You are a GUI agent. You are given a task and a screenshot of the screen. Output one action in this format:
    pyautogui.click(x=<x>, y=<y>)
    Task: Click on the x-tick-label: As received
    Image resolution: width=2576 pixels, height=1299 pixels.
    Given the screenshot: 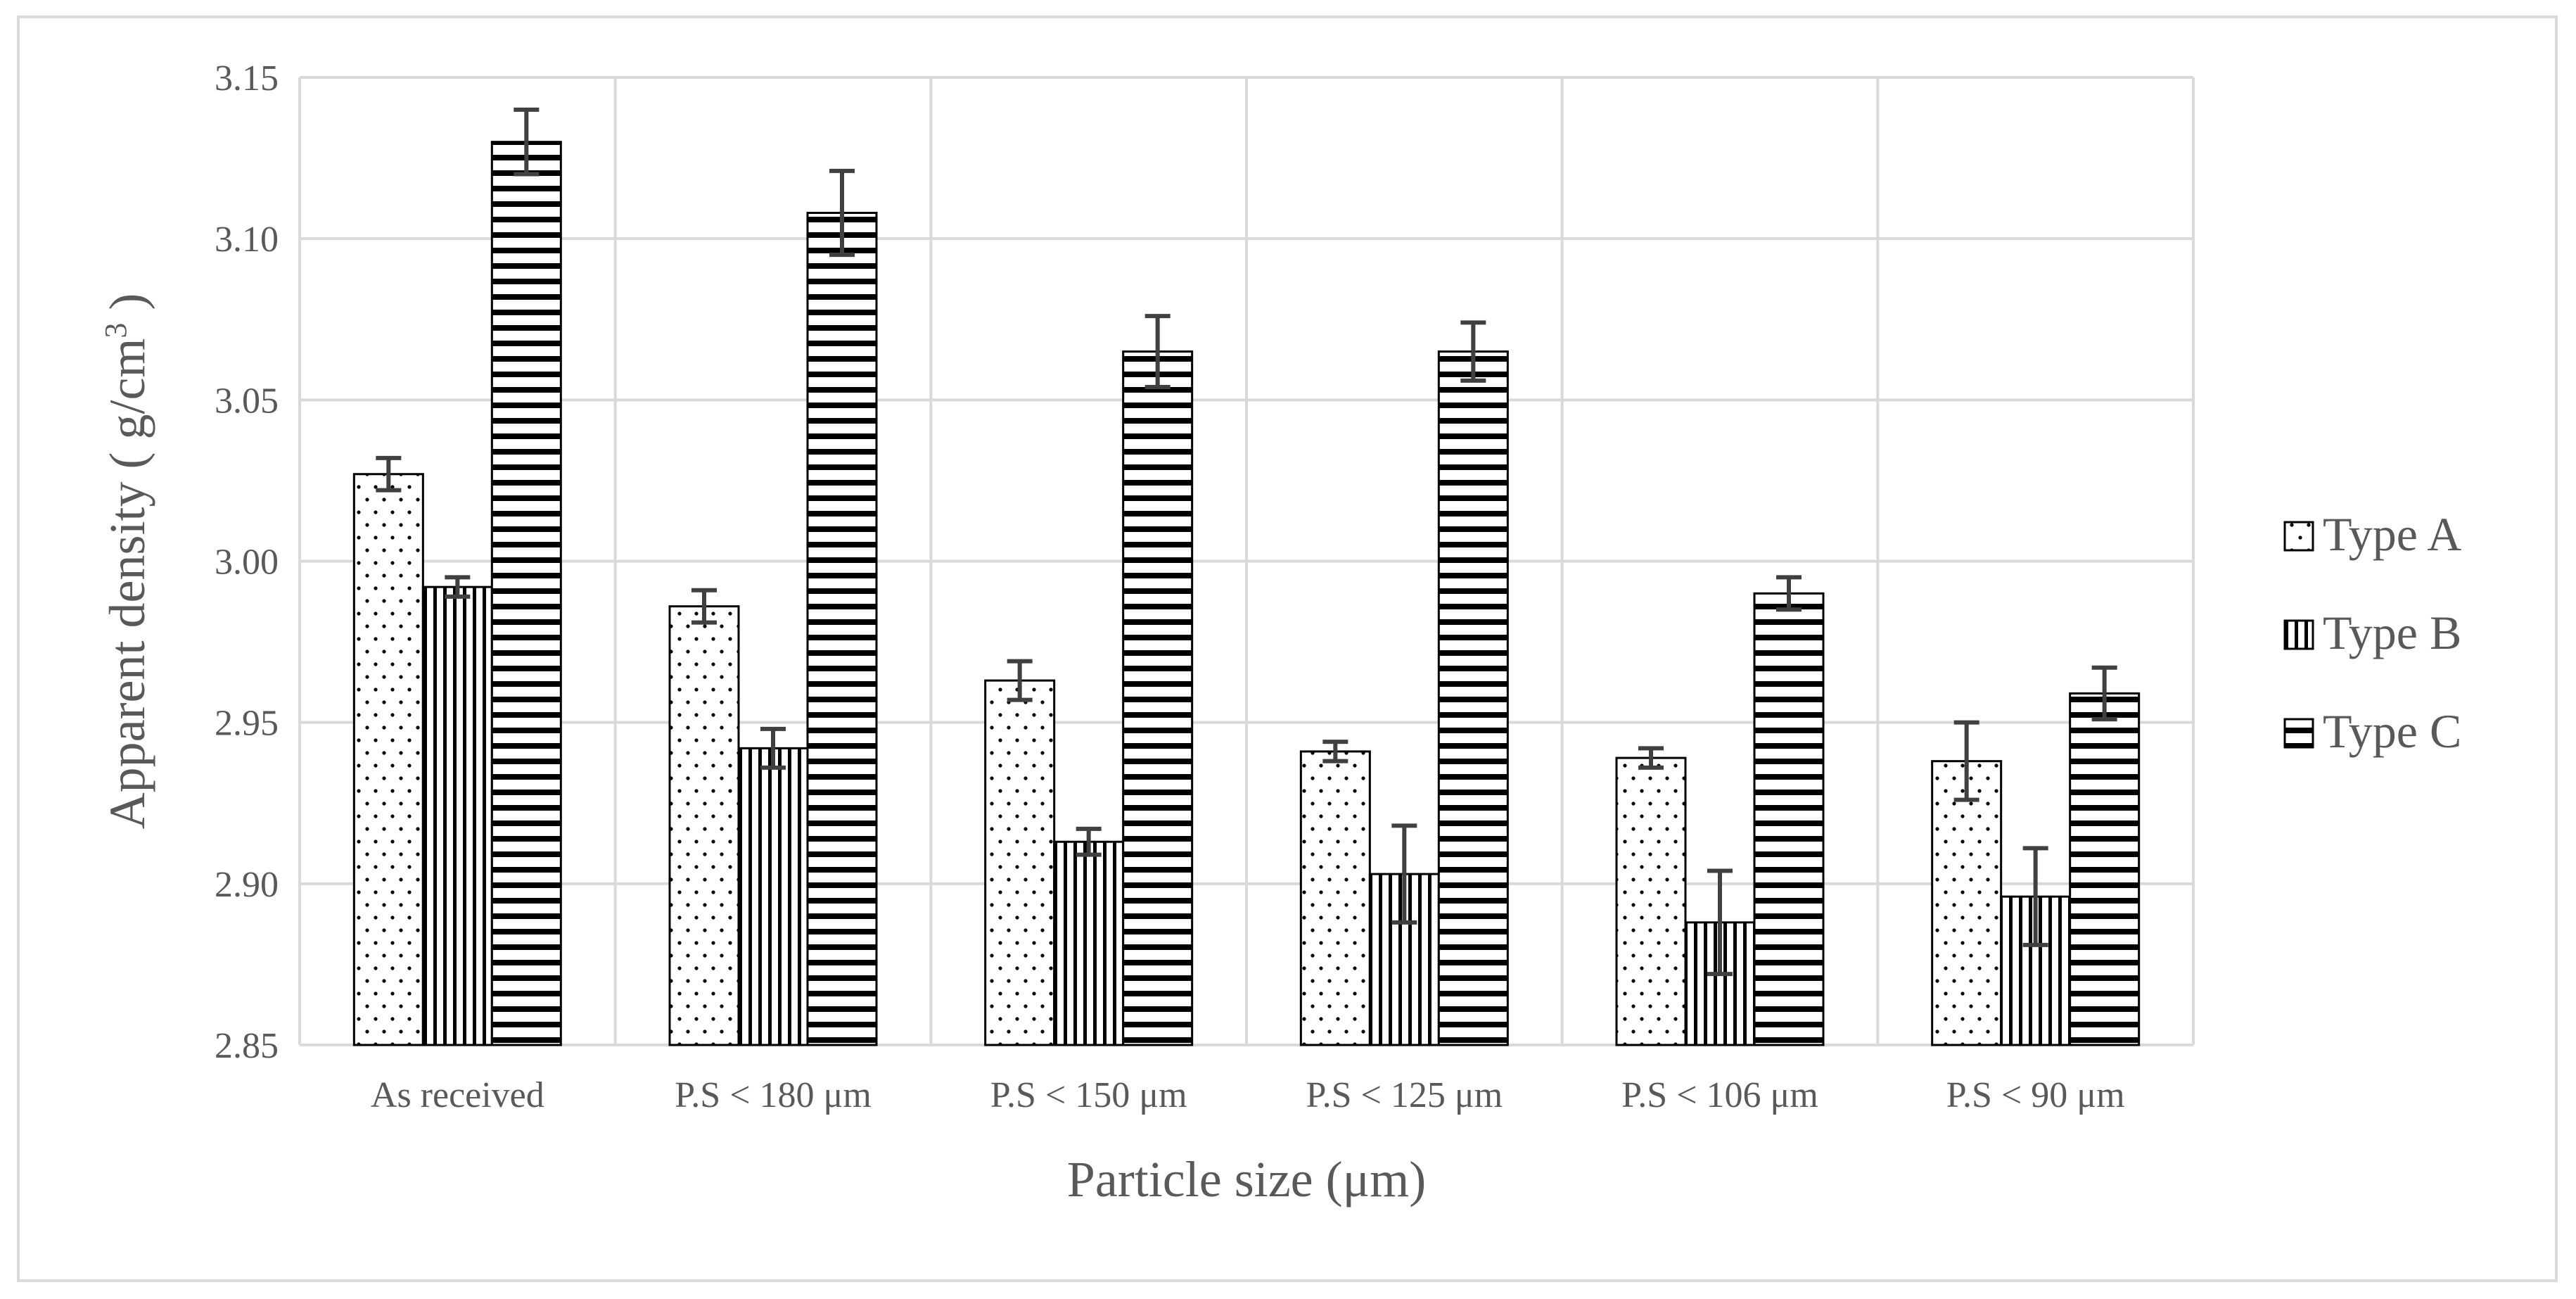 What is the action you would take?
    pyautogui.click(x=457, y=1095)
    